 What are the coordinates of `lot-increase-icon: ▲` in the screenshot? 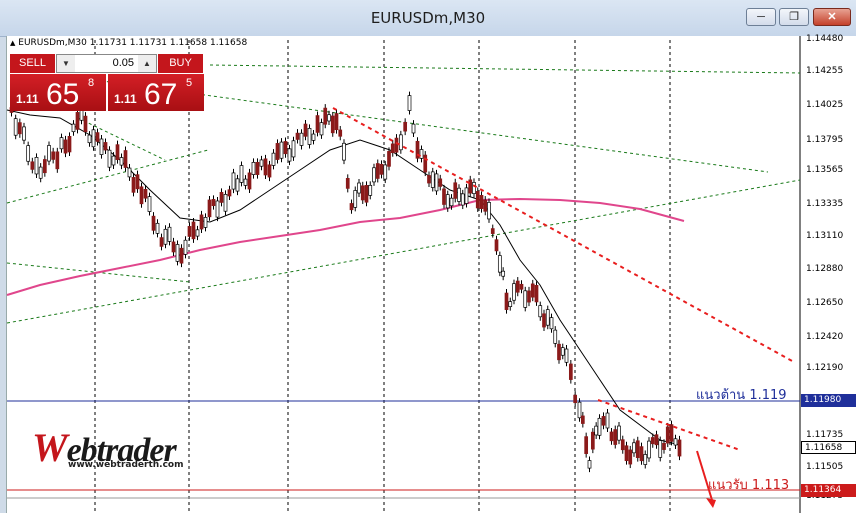 It's located at (147, 63).